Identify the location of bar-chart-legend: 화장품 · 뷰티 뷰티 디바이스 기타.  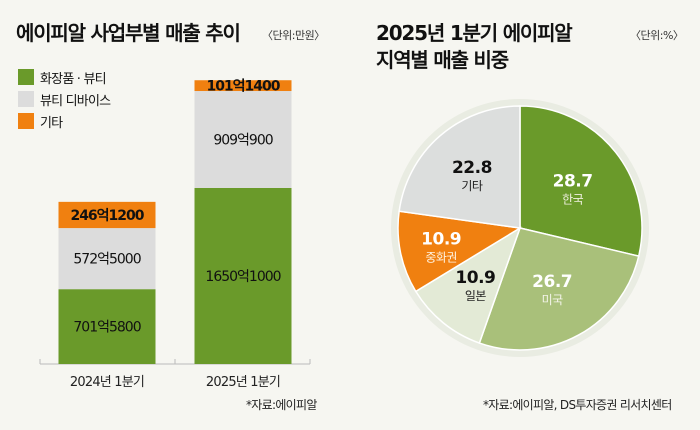
(64, 99).